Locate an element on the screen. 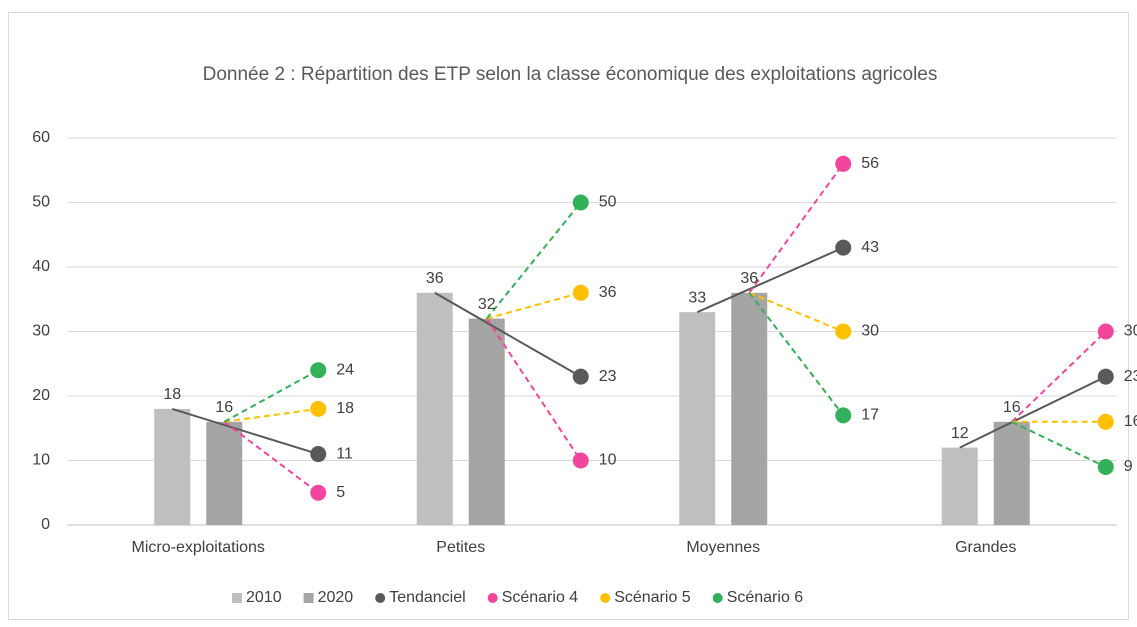 This screenshot has width=1137, height=627. y-tick-label: 40 is located at coordinates (41, 266).